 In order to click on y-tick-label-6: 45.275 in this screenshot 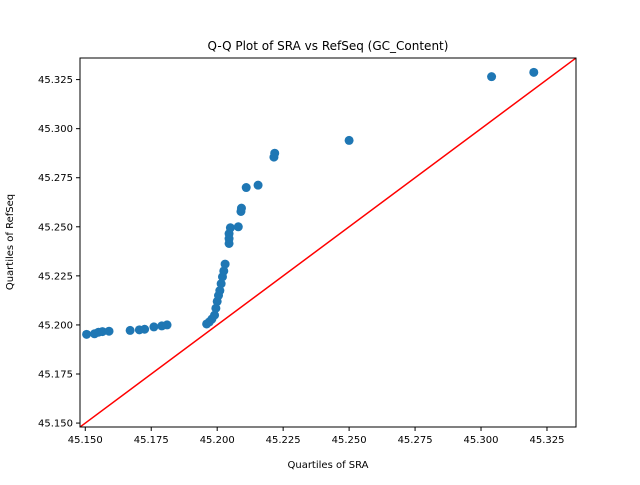, I will do `click(55, 178)`.